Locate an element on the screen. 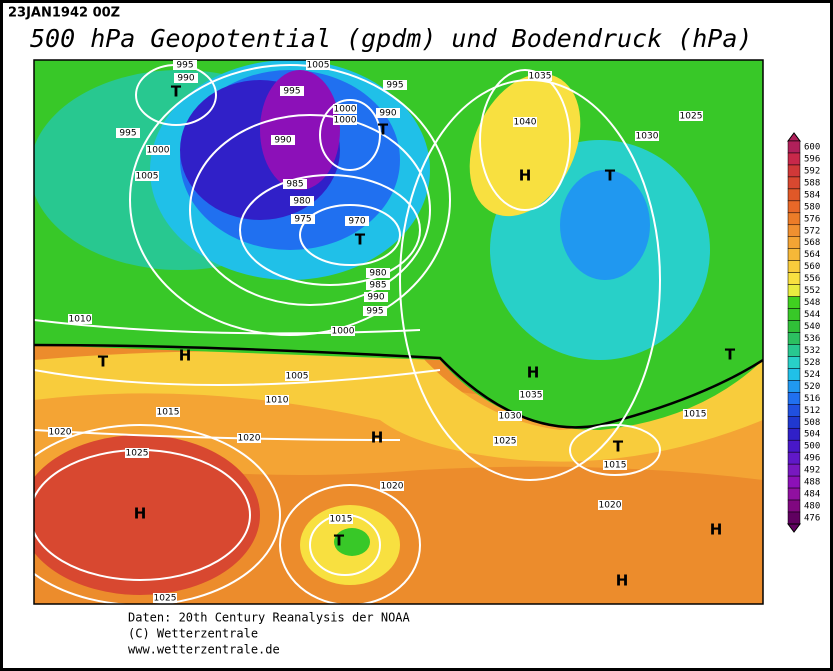 The height and width of the screenshot is (671, 833). colorbar-label: 544 is located at coordinates (812, 315).